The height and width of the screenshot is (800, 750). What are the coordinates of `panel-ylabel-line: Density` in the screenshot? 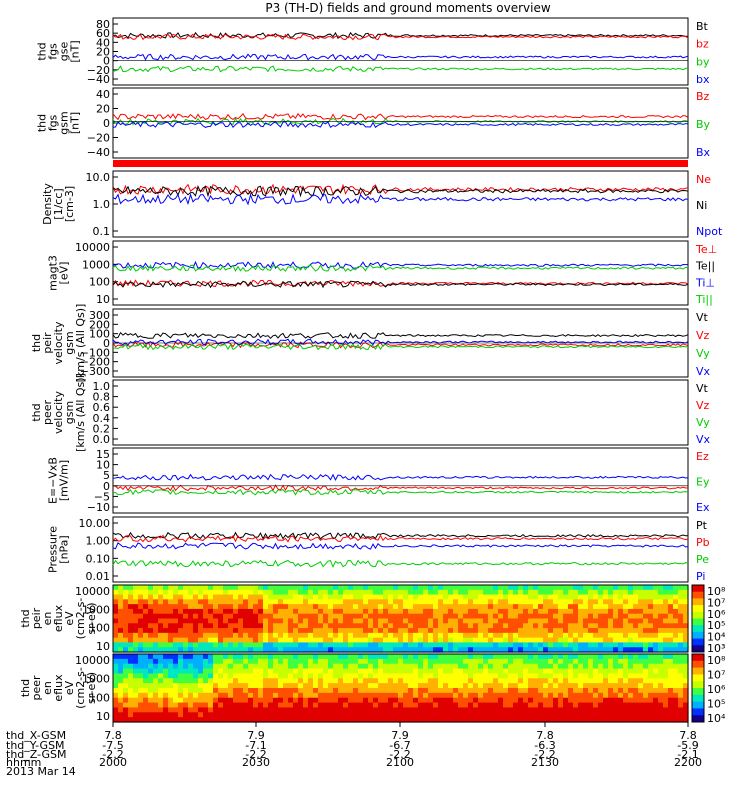 It's located at (47, 204).